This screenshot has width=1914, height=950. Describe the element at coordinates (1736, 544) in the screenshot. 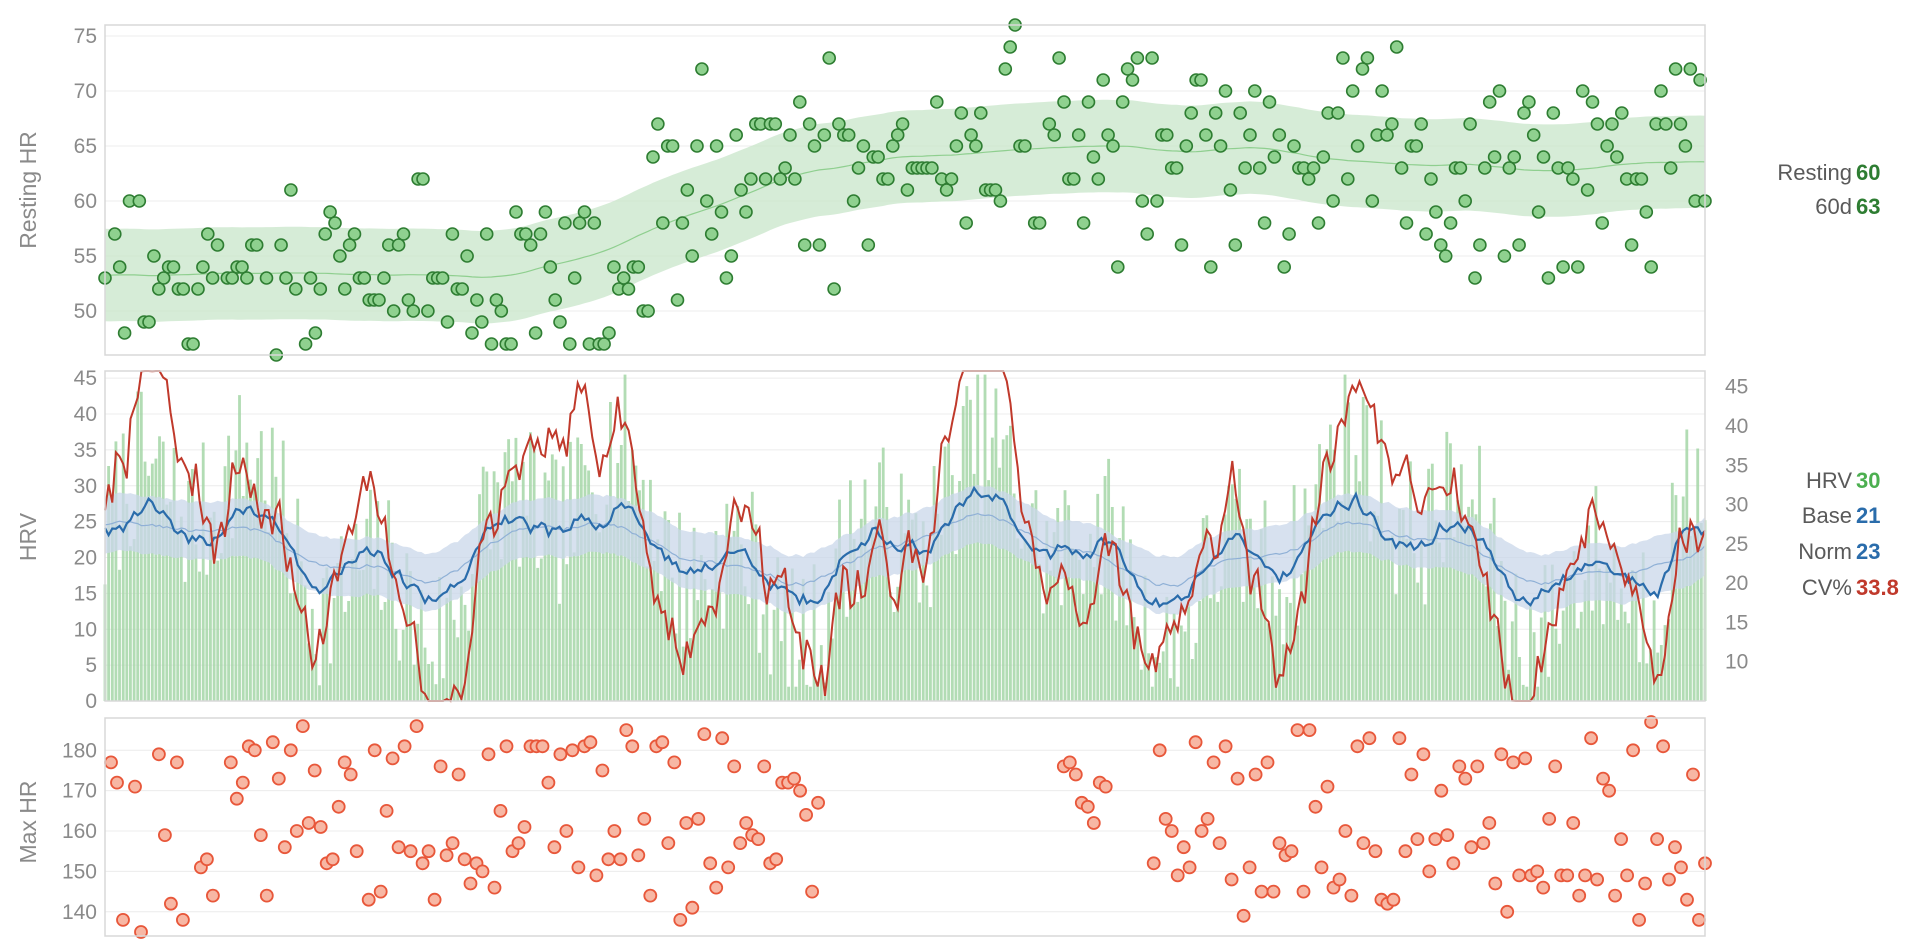

I see `hrv-y2-tick-label: 25` at that location.